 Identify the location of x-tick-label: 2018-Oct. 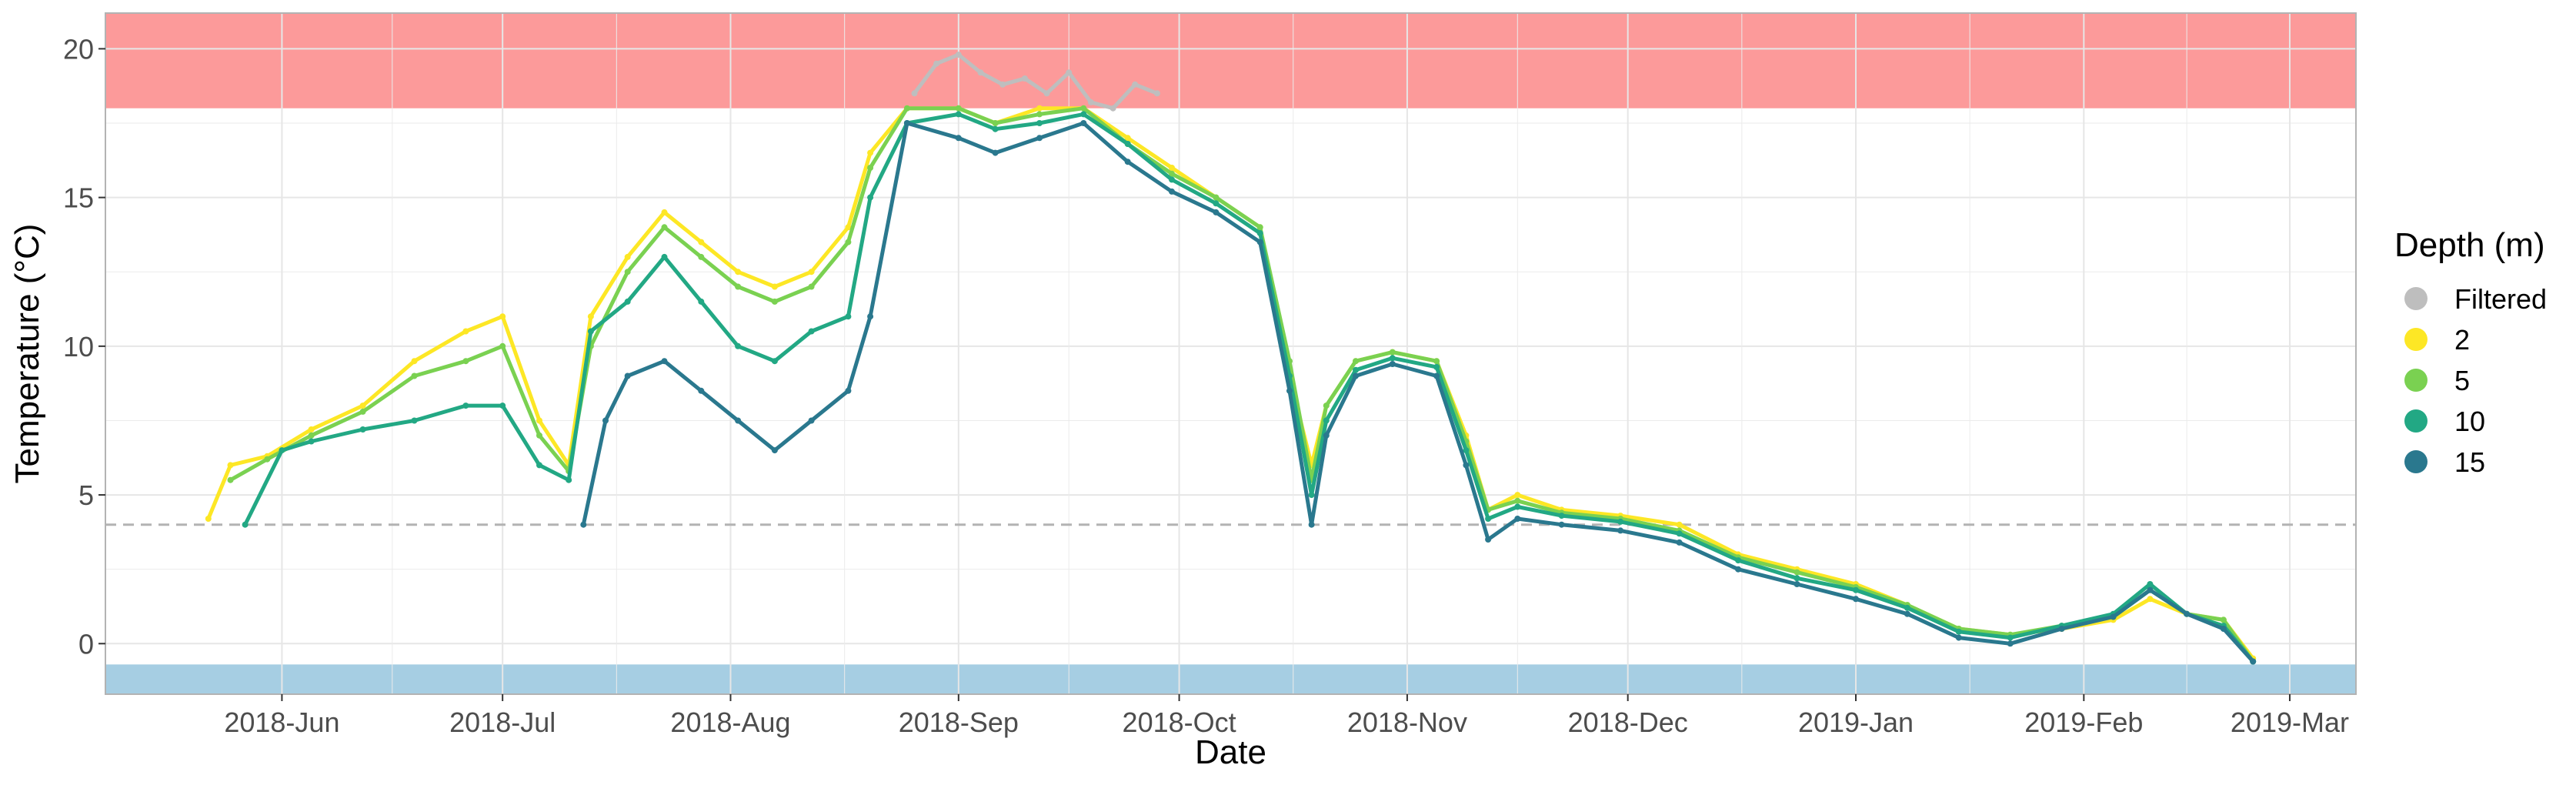
(1179, 722).